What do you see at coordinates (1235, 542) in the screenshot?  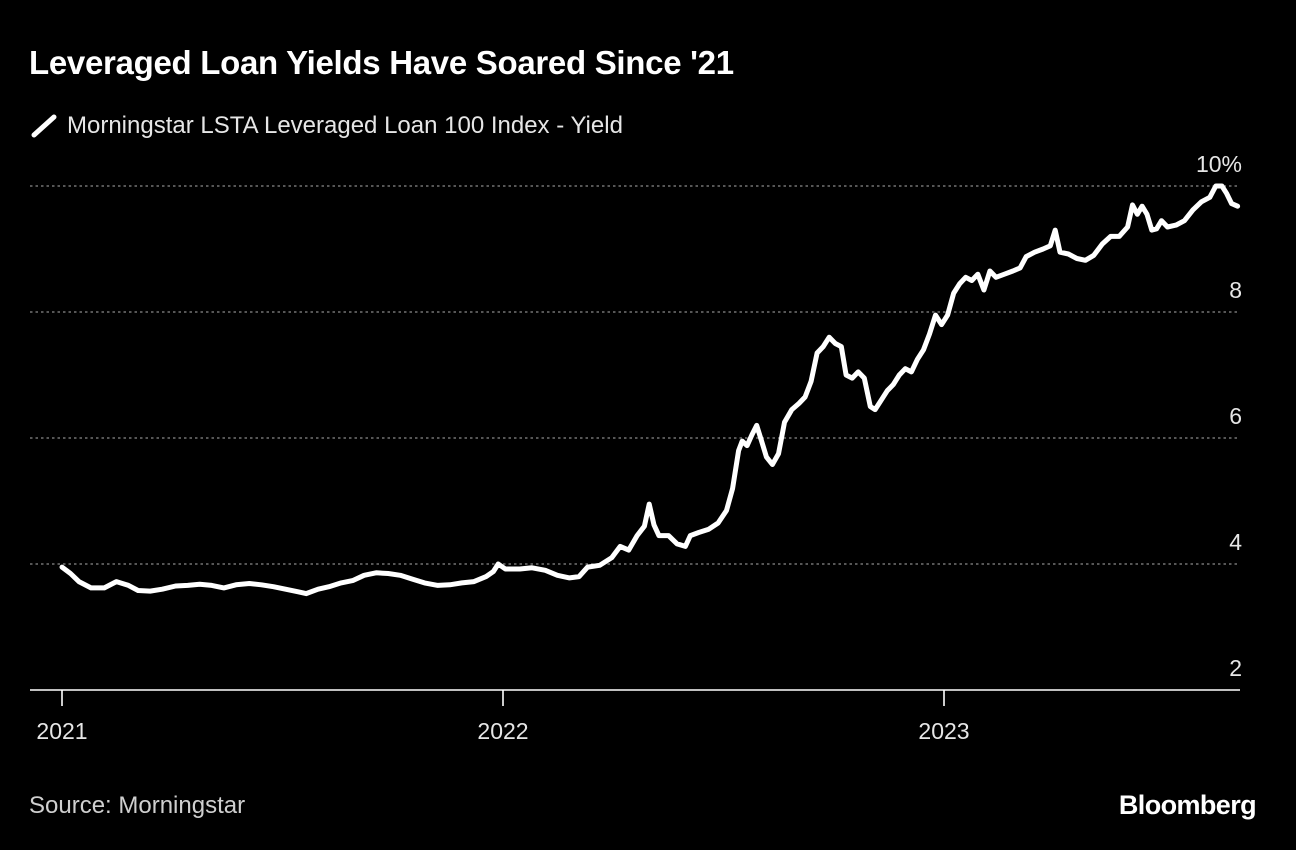 I see `y-tick-label: 4` at bounding box center [1235, 542].